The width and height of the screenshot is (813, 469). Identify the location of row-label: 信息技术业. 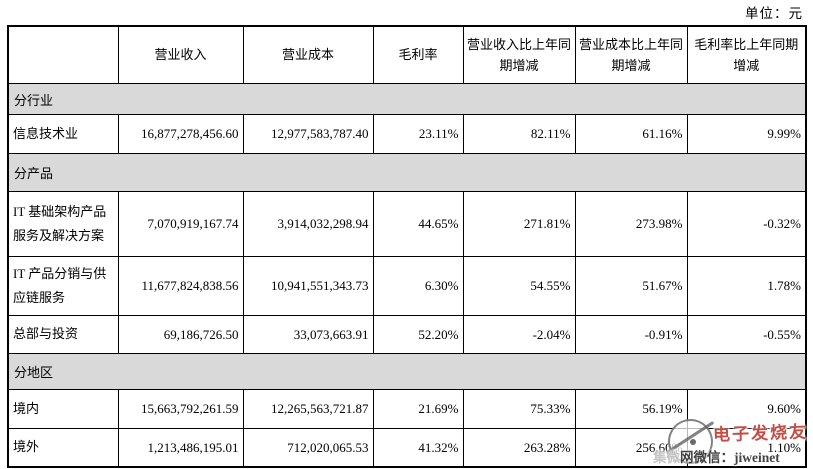
(63, 134).